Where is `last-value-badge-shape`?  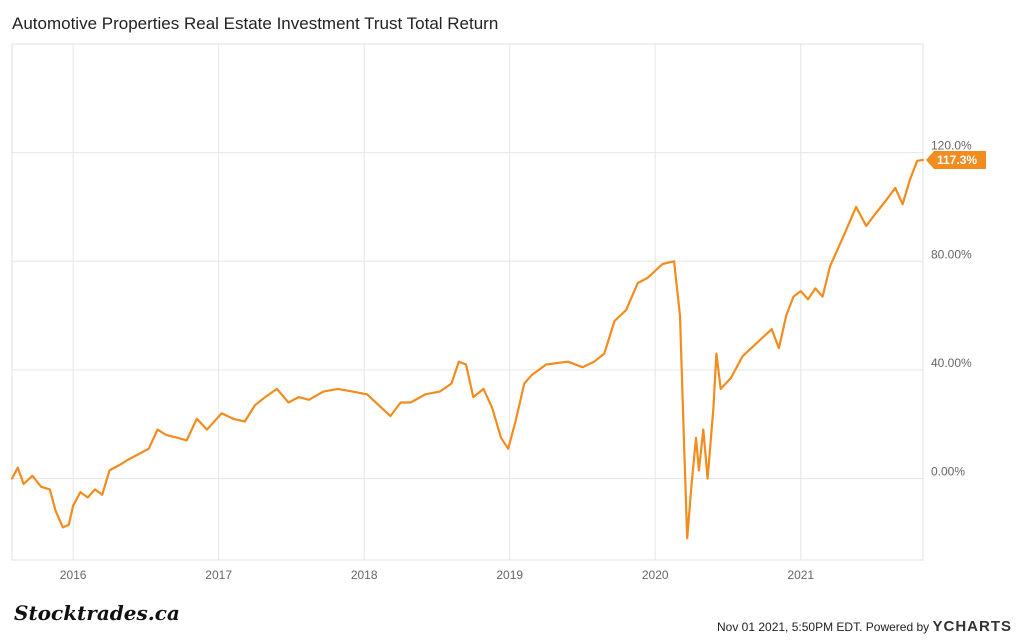 last-value-badge-shape is located at coordinates (956, 159).